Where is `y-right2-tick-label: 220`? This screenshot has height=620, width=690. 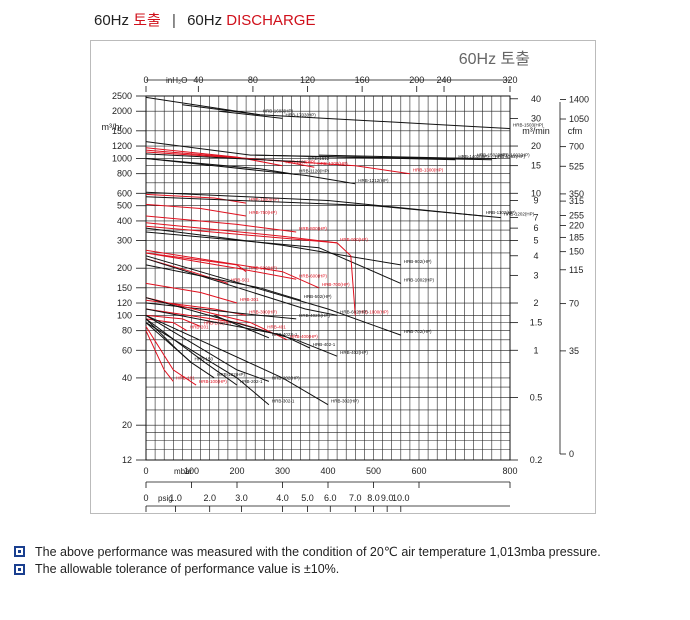
y-right2-tick-label: 220 is located at coordinates (576, 226).